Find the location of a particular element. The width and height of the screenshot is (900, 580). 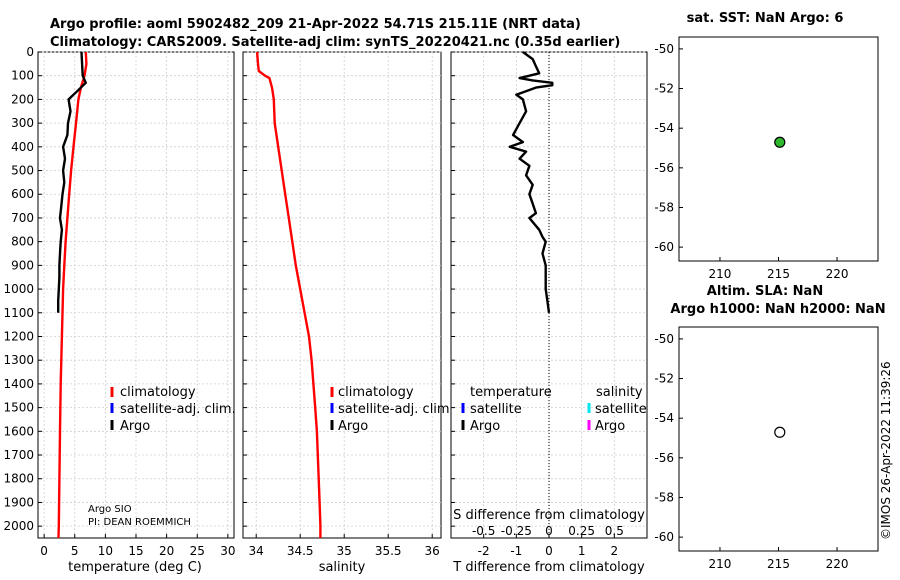

y-tick-label: 900 is located at coordinates (22, 265).